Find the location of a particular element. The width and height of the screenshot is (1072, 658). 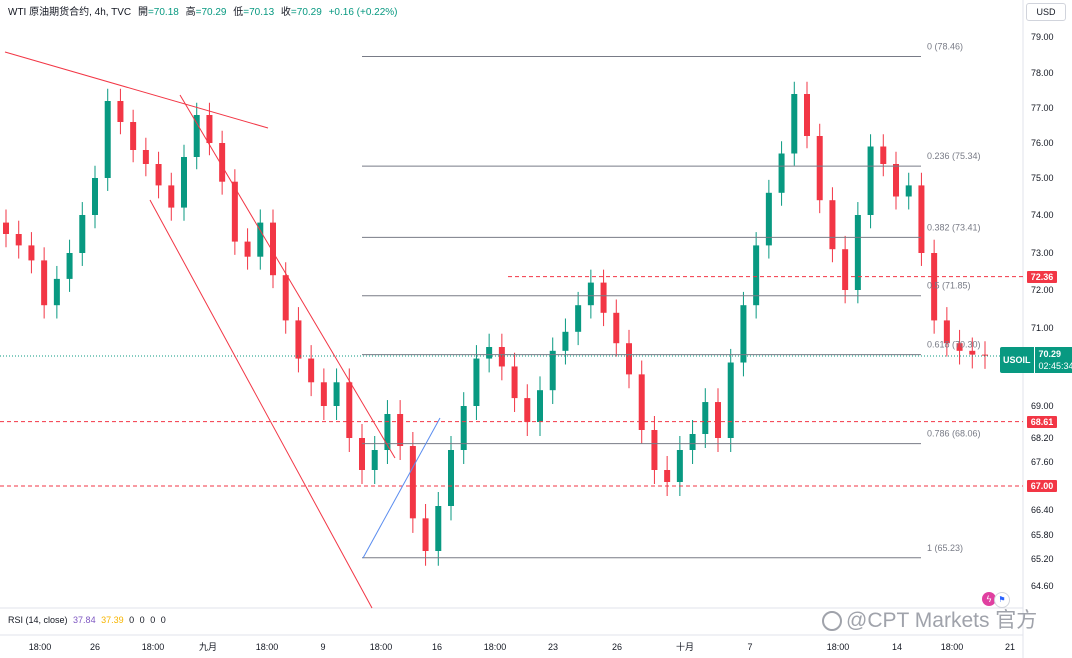

currency-button: USD is located at coordinates (1046, 12).